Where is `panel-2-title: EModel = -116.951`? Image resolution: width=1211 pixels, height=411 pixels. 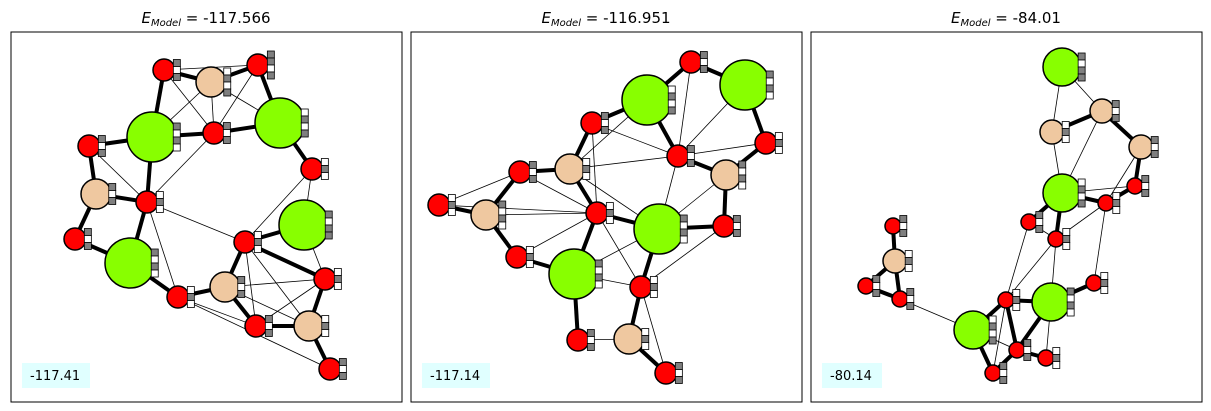
panel-2-title: EModel = -116.951 is located at coordinates (605, 19).